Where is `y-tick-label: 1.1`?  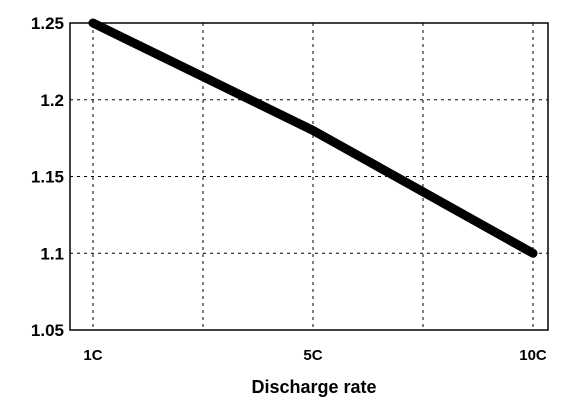 y-tick-label: 1.1 is located at coordinates (52, 253).